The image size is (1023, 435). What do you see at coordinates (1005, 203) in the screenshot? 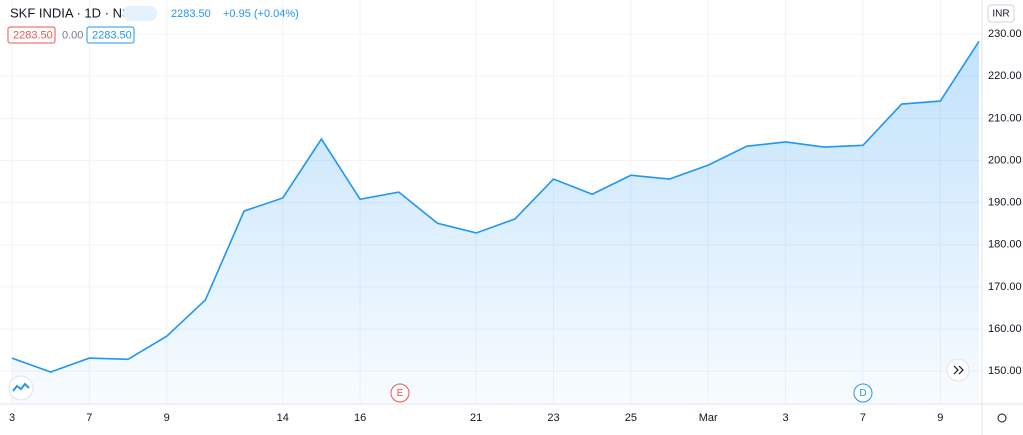
I see `y-tick-label: 190.00` at bounding box center [1005, 203].